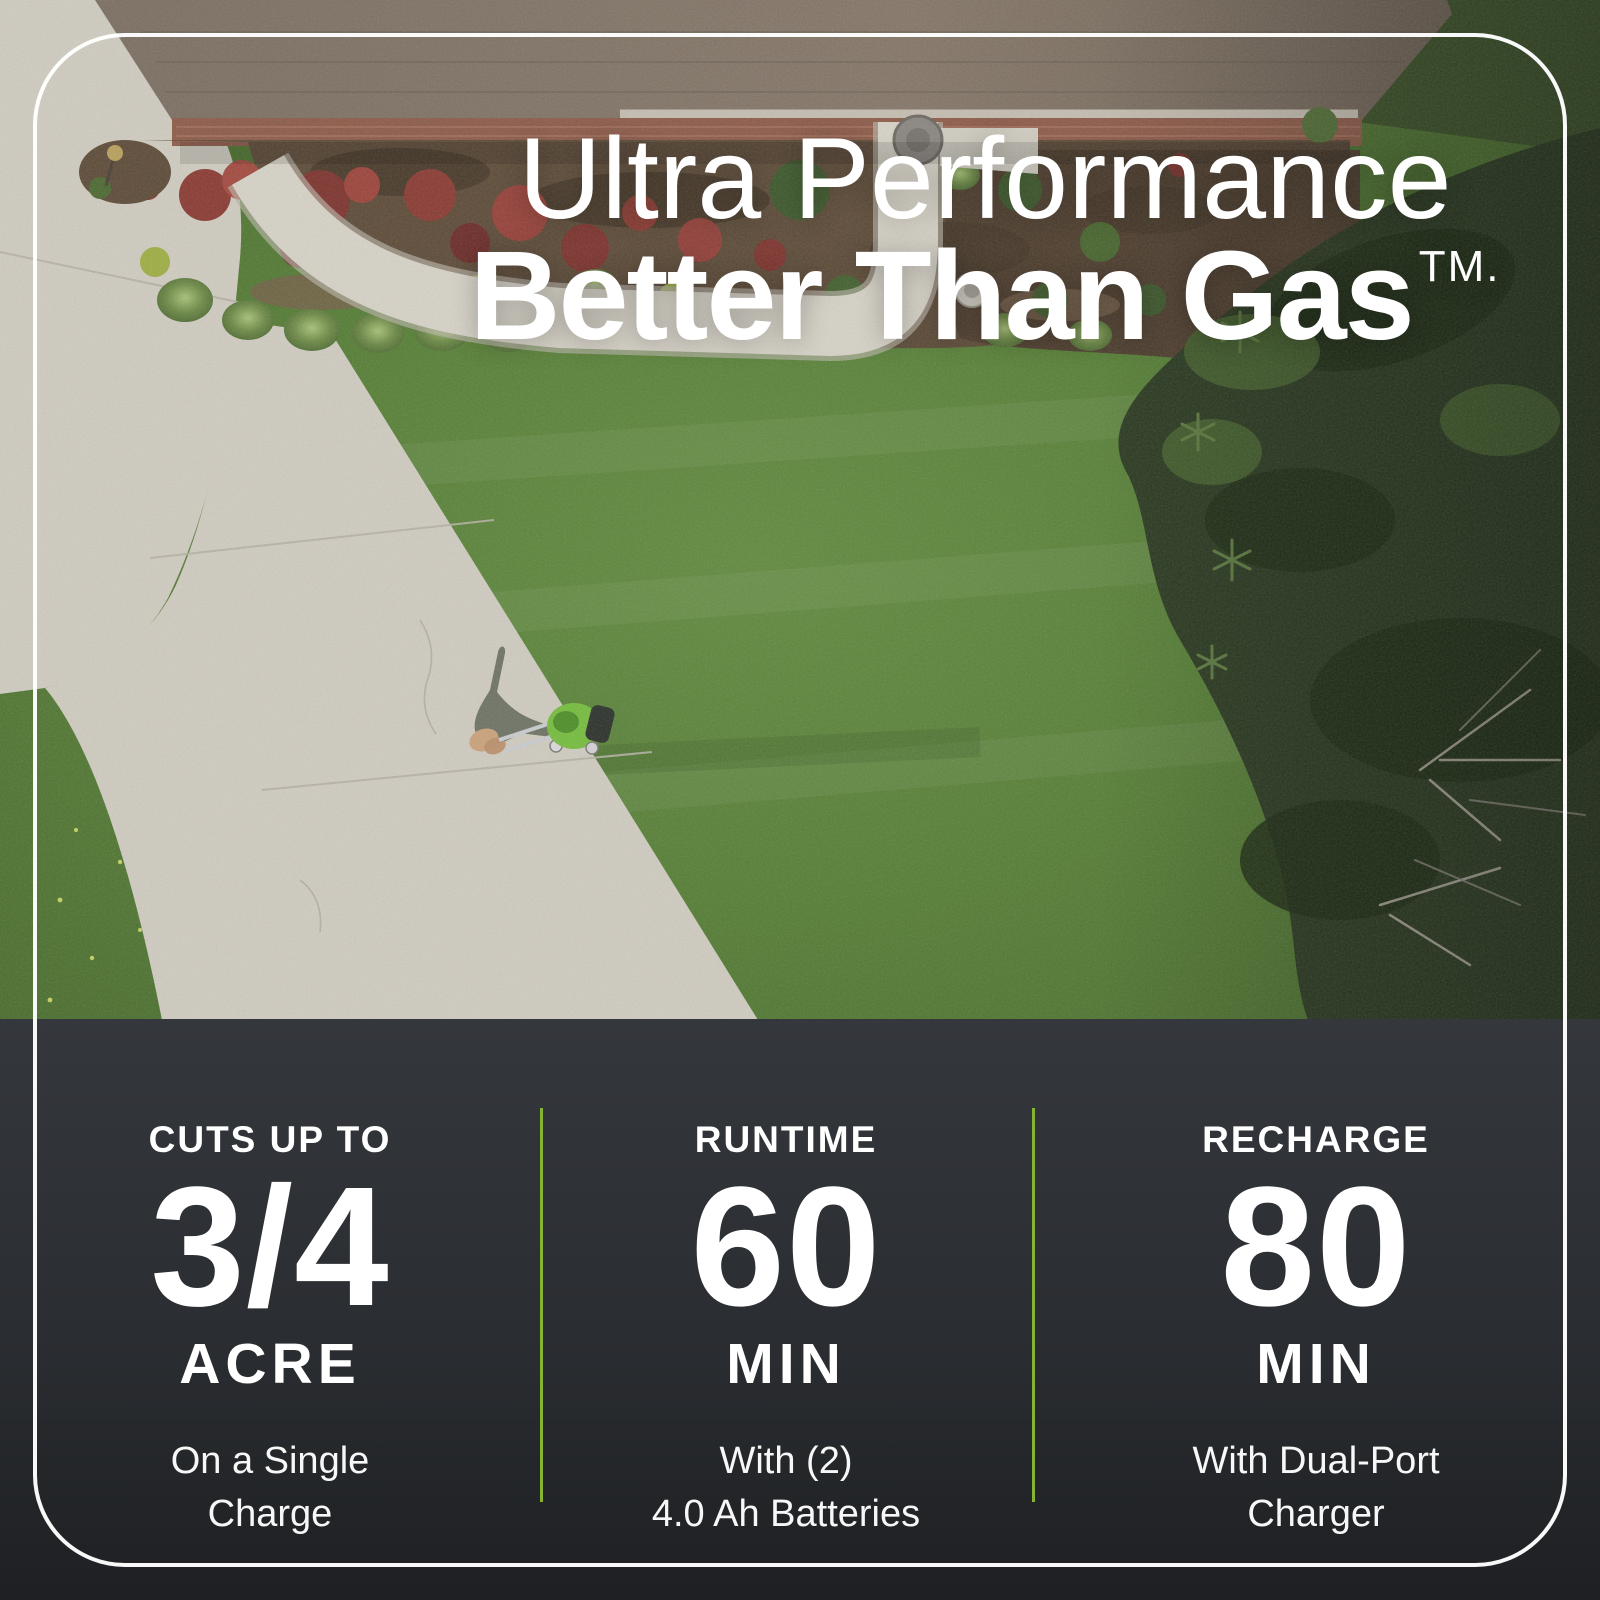 This screenshot has width=1600, height=1600. I want to click on stat-description-line1: With (2), so click(786, 1461).